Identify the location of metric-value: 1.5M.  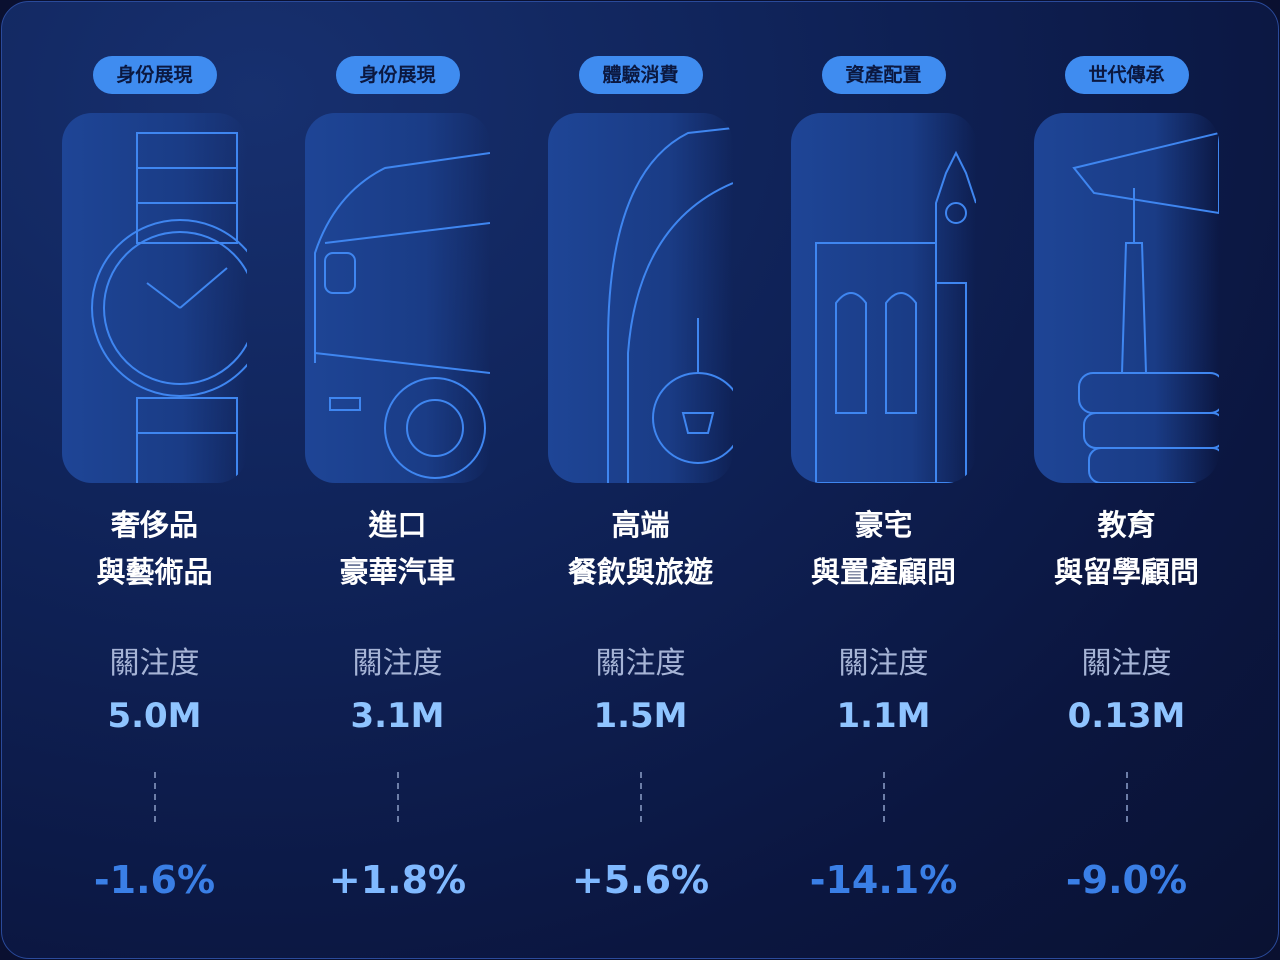
(640, 716).